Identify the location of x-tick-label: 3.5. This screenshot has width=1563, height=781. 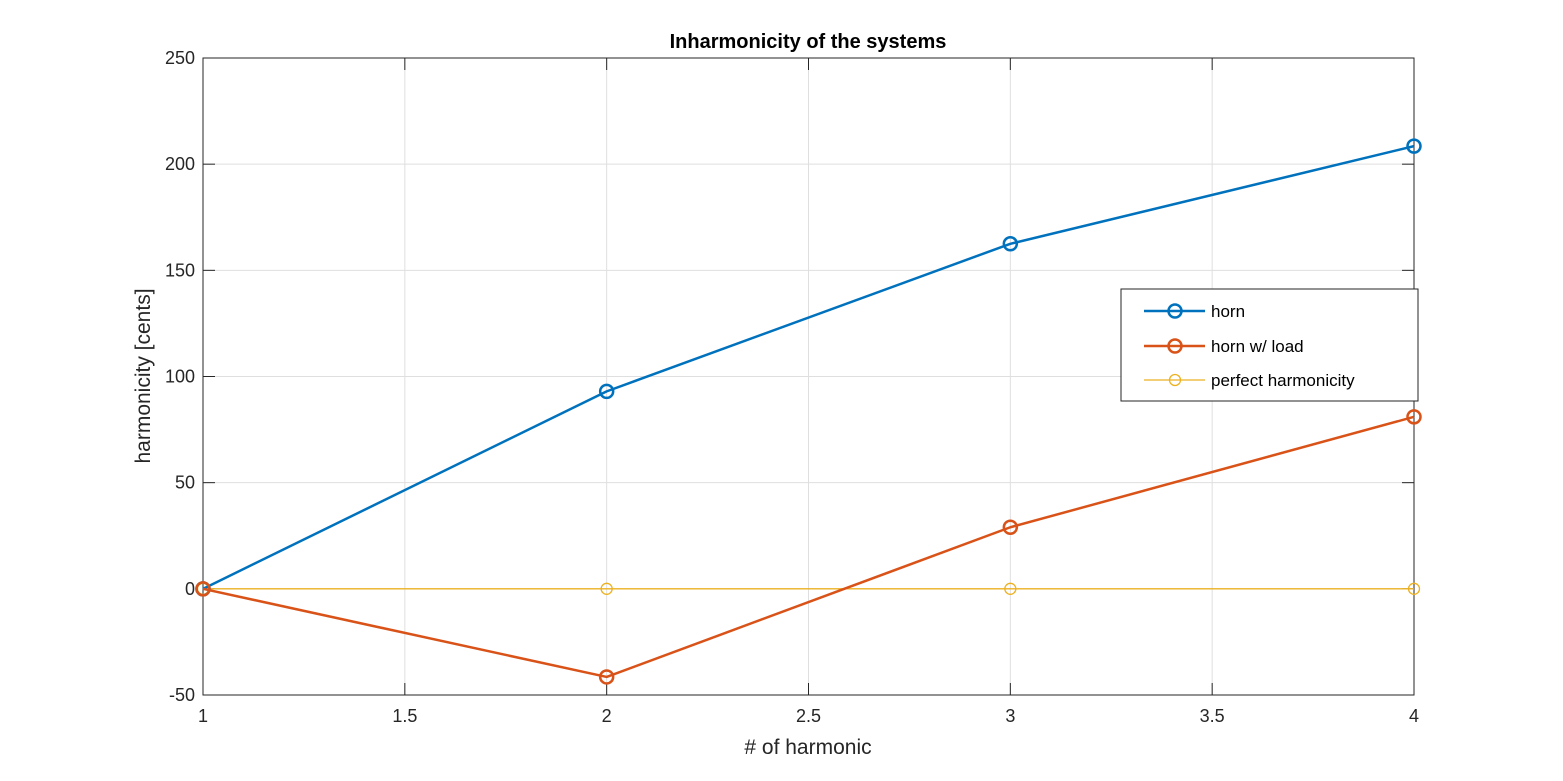
(1212, 716).